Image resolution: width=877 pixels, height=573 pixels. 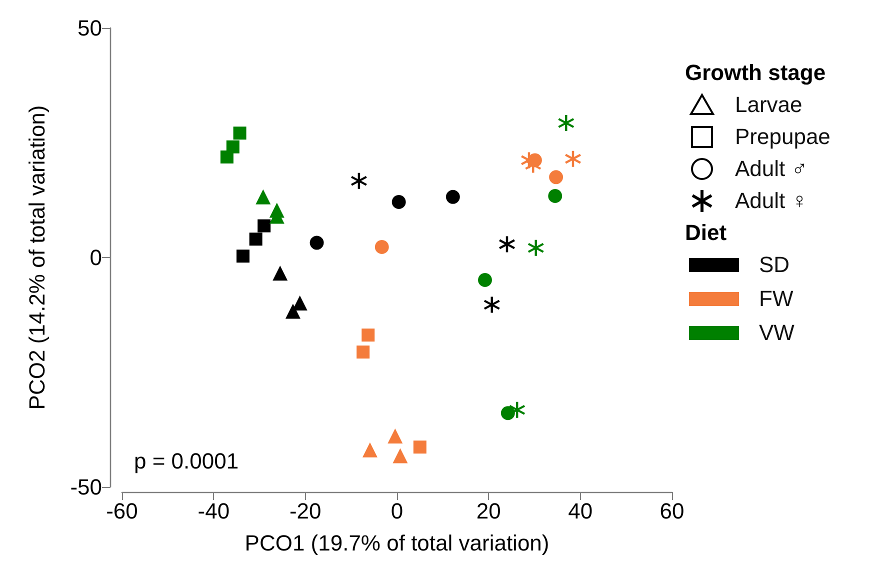 I want to click on x-tick-label: -60, so click(x=122, y=511).